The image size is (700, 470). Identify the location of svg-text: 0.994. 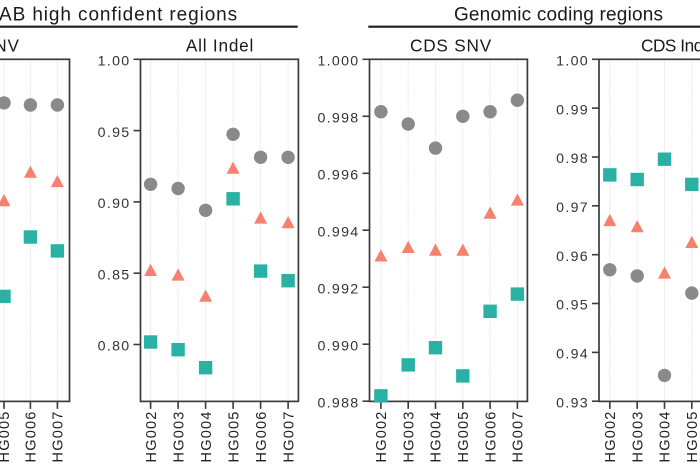
(338, 232).